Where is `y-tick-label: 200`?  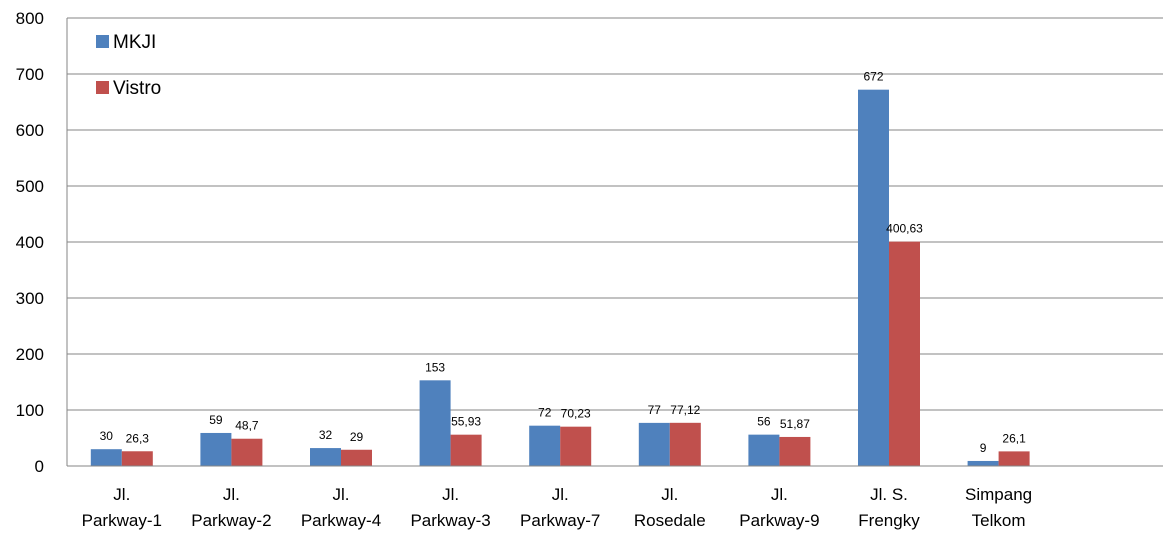 y-tick-label: 200 is located at coordinates (30, 354).